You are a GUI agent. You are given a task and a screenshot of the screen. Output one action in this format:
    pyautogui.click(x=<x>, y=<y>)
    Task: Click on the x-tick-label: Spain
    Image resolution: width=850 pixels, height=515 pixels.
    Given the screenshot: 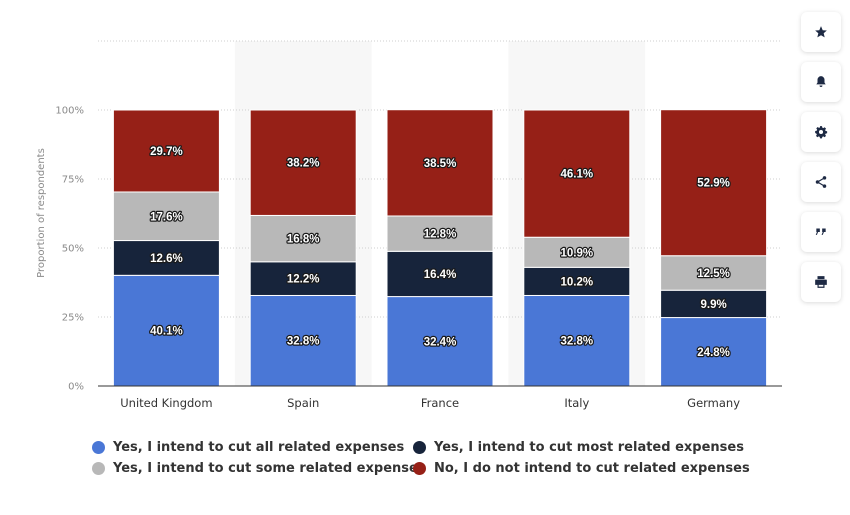 What is the action you would take?
    pyautogui.click(x=303, y=403)
    